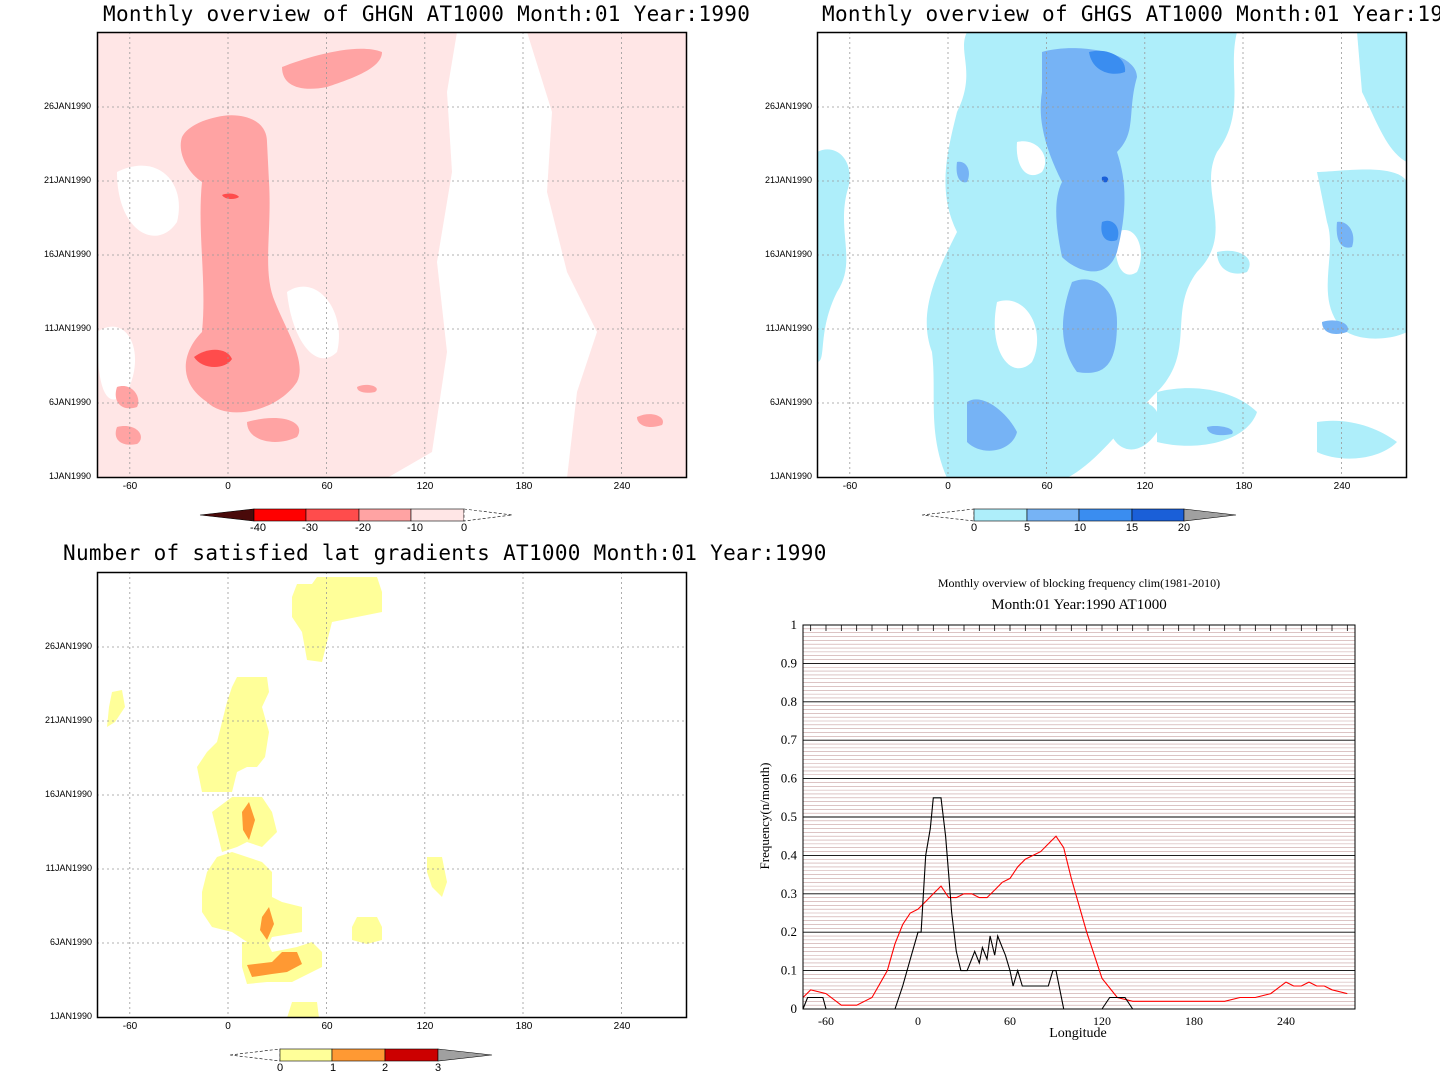  Describe the element at coordinates (327, 486) in the screenshot. I see `ghgn-xtick: 60` at that location.